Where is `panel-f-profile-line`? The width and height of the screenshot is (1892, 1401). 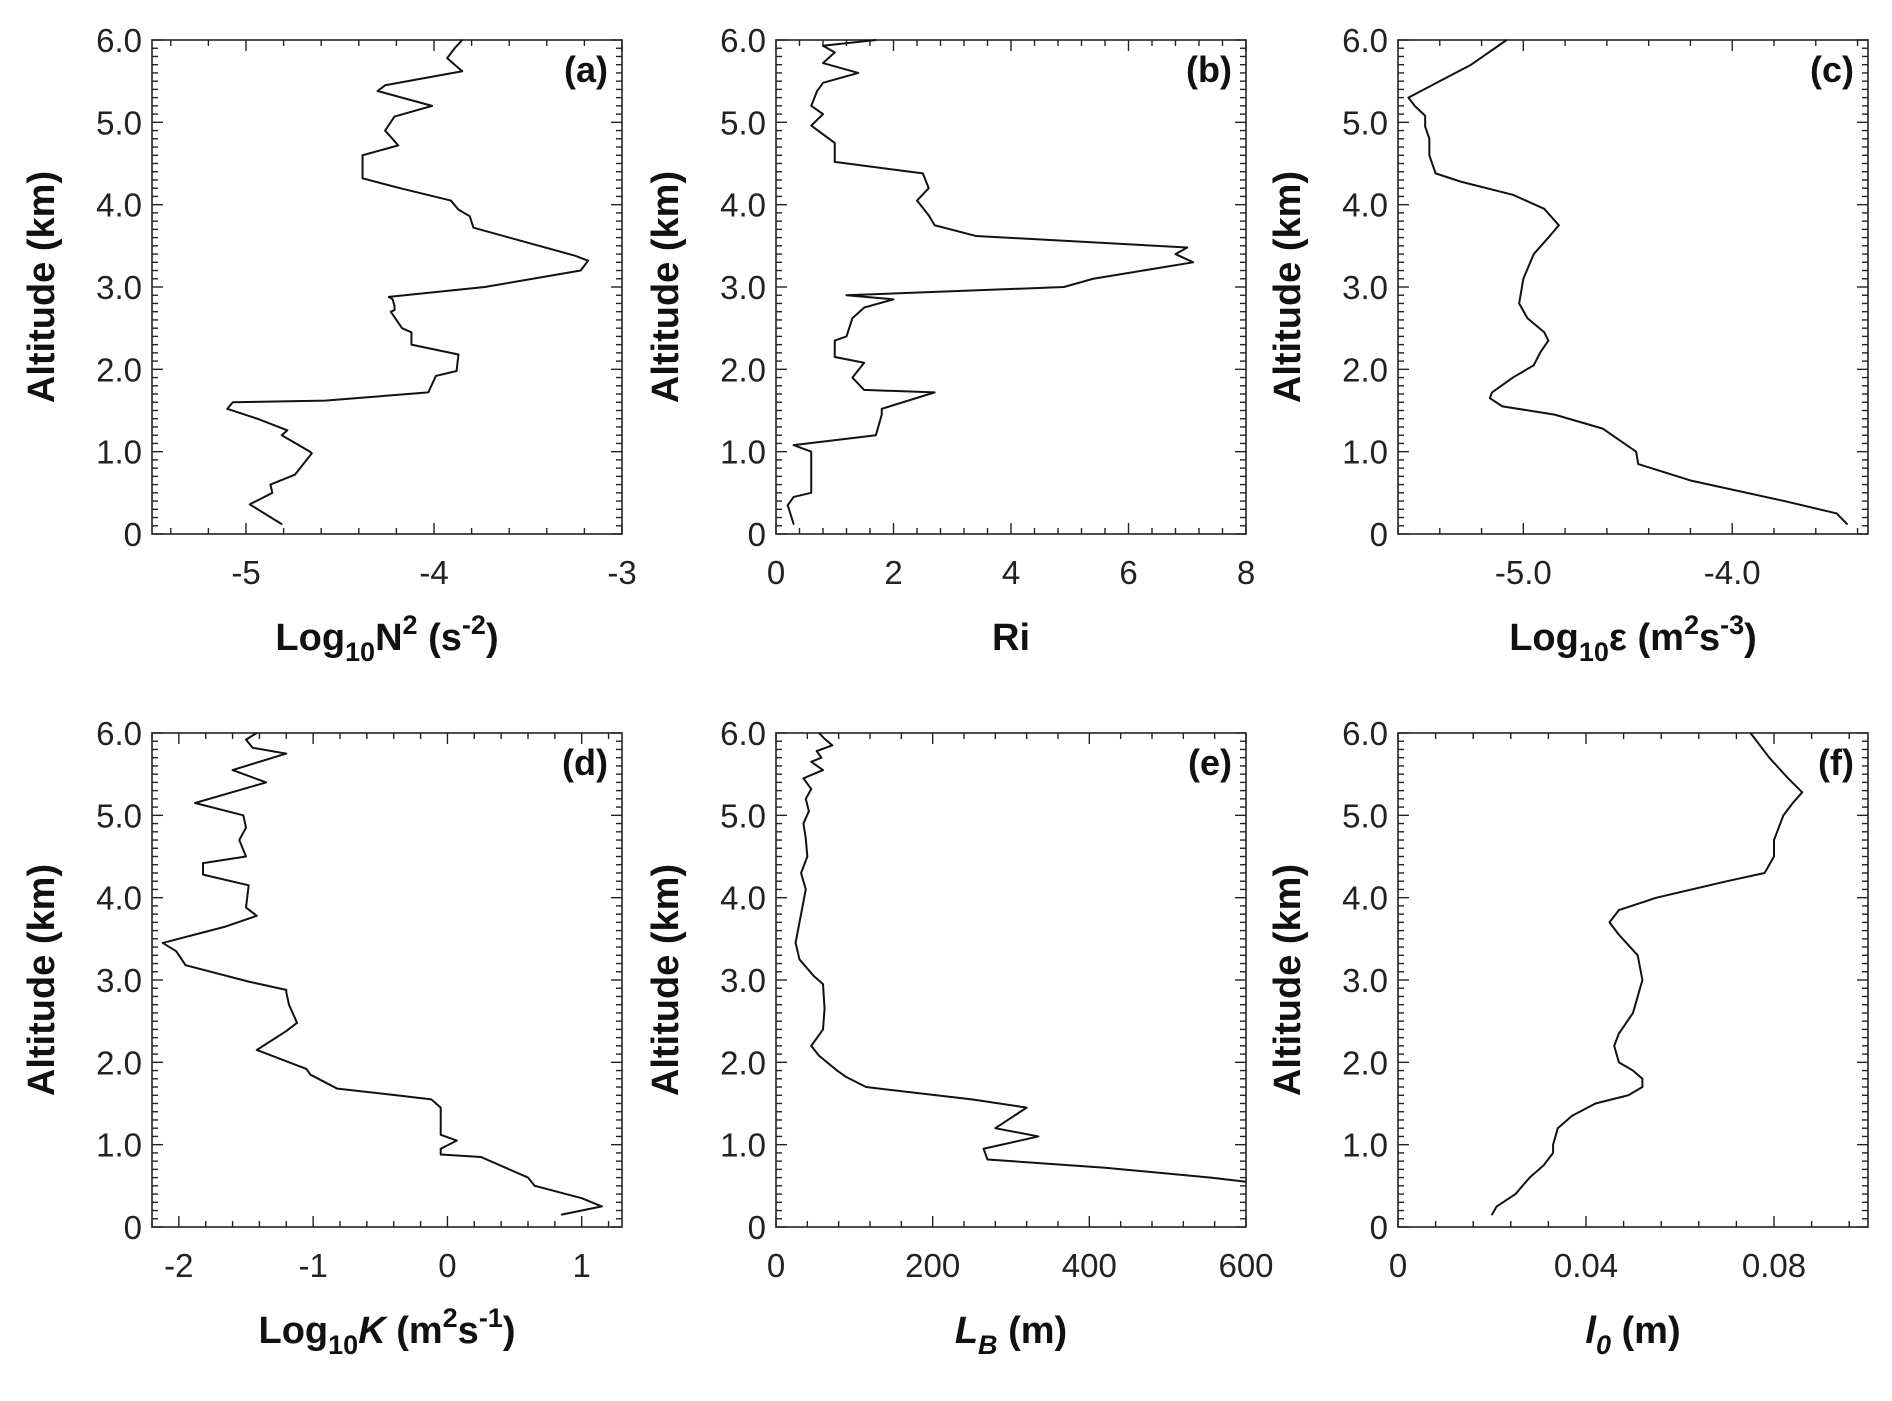 panel-f-profile-line is located at coordinates (1647, 974).